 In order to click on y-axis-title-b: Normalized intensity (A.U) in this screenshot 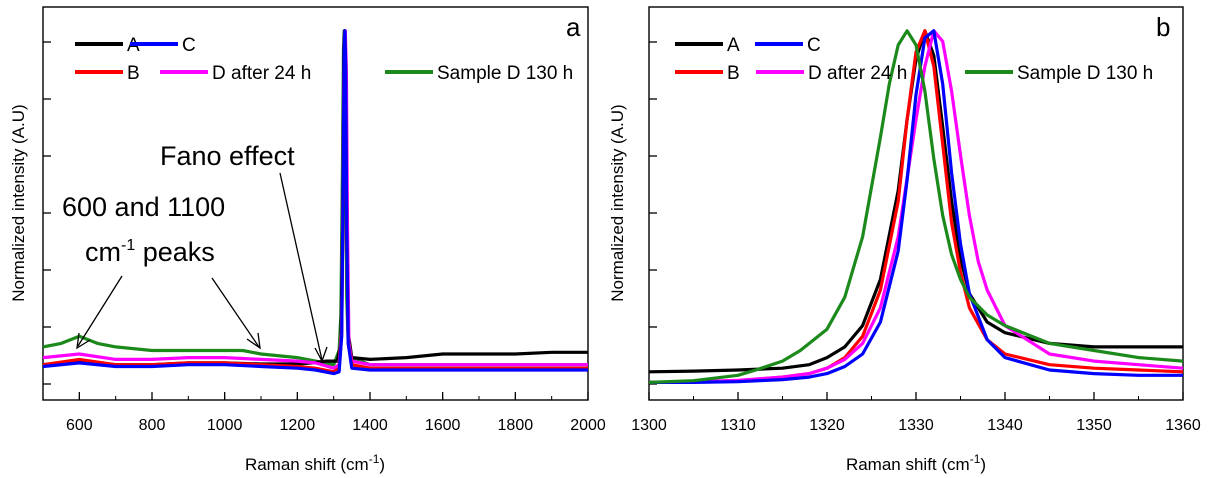, I will do `click(617, 202)`.